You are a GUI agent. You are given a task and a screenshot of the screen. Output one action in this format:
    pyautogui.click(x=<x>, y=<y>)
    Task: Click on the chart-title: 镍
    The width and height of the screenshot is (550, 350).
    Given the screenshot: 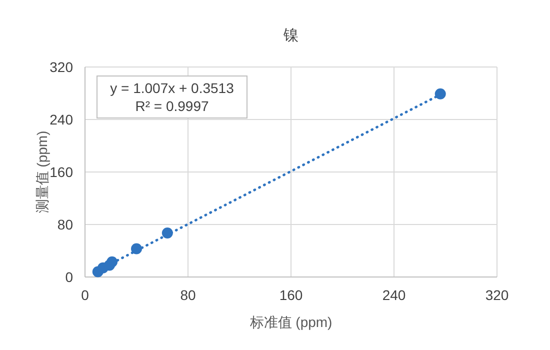 What is the action you would take?
    pyautogui.click(x=290, y=35)
    